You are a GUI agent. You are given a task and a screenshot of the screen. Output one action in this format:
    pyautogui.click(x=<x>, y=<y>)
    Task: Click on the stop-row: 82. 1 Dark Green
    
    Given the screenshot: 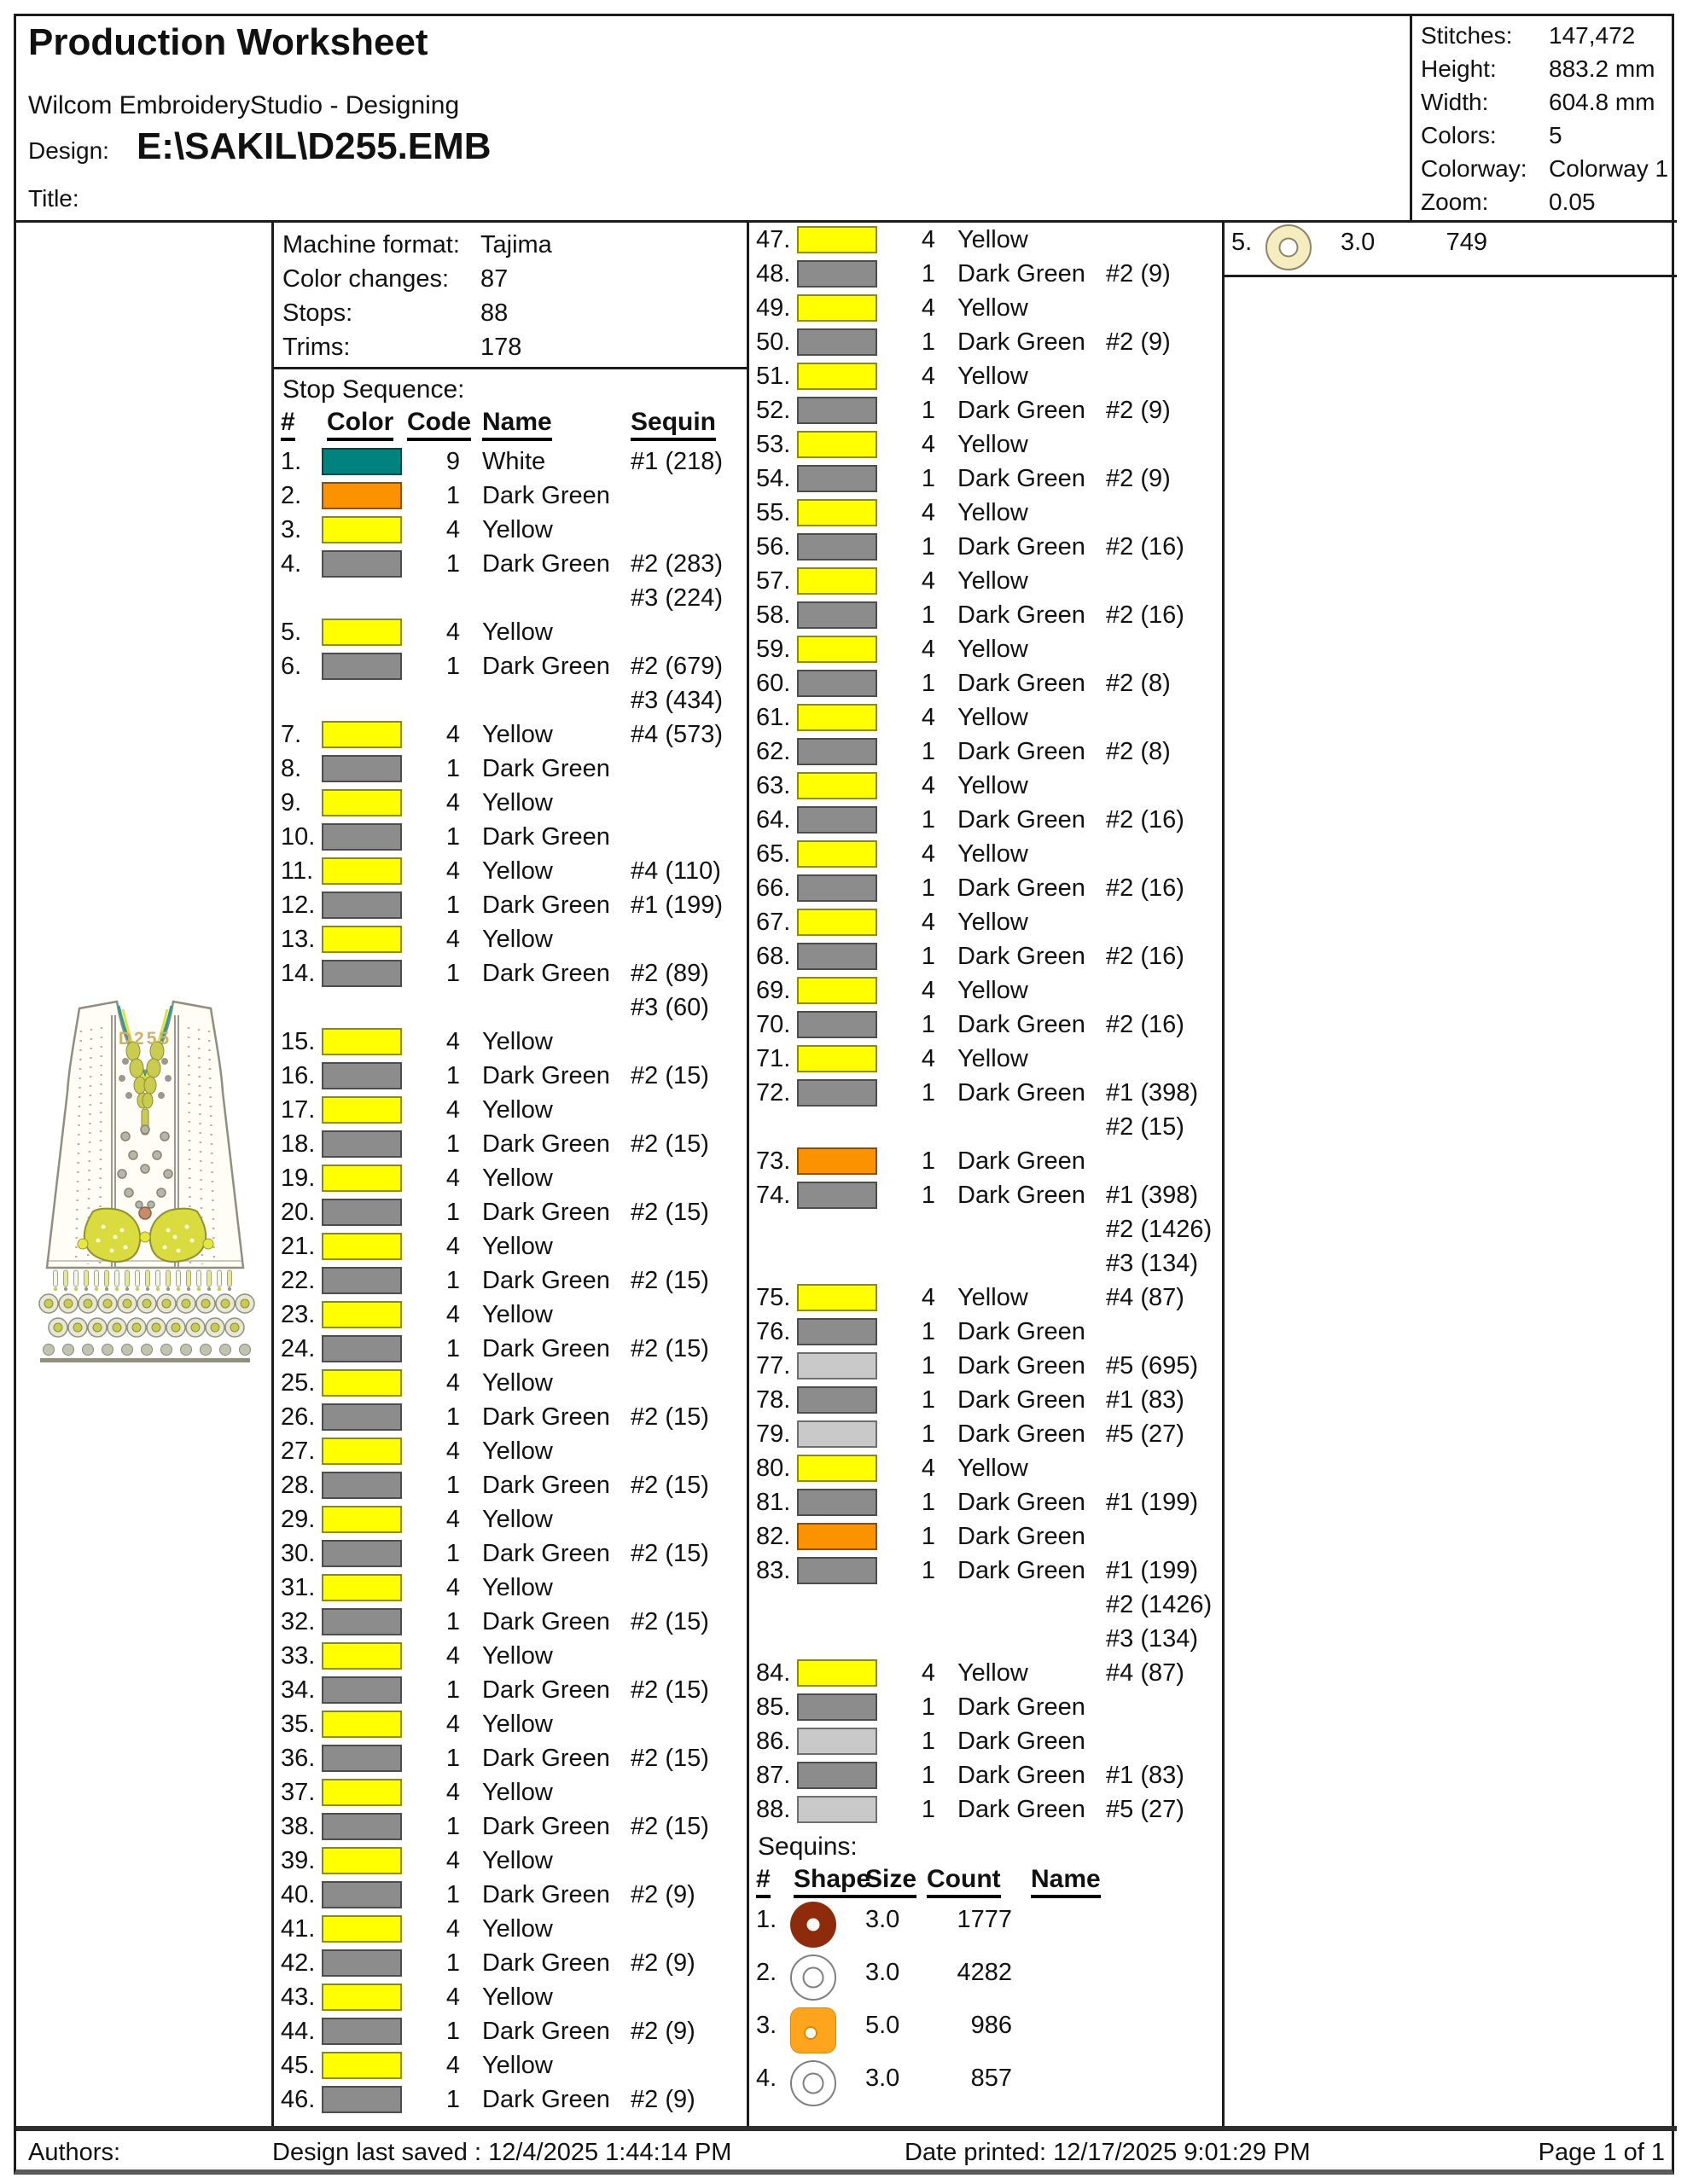 What is the action you would take?
    pyautogui.click(x=985, y=1536)
    